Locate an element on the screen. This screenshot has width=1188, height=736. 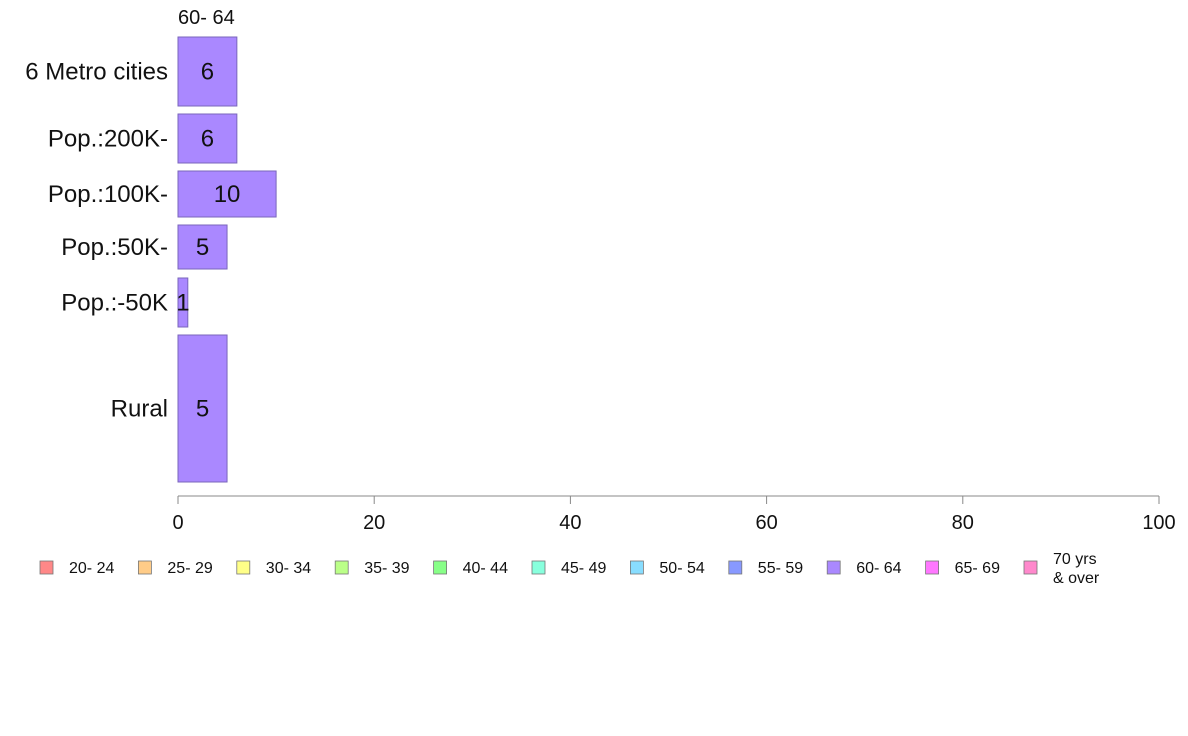
category-label: Pop.:100K- is located at coordinates (108, 194).